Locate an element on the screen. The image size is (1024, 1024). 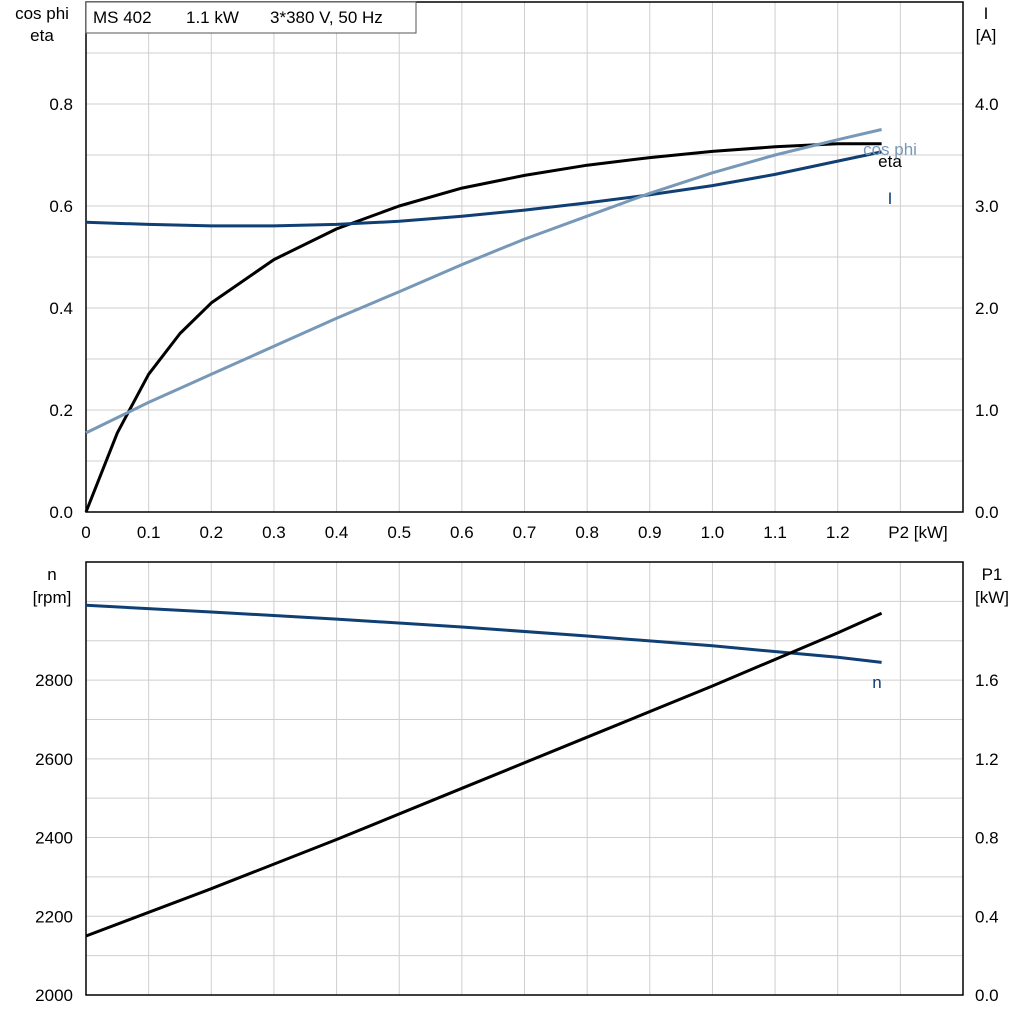
top-right-axis-label-2: [A] is located at coordinates (986, 35).